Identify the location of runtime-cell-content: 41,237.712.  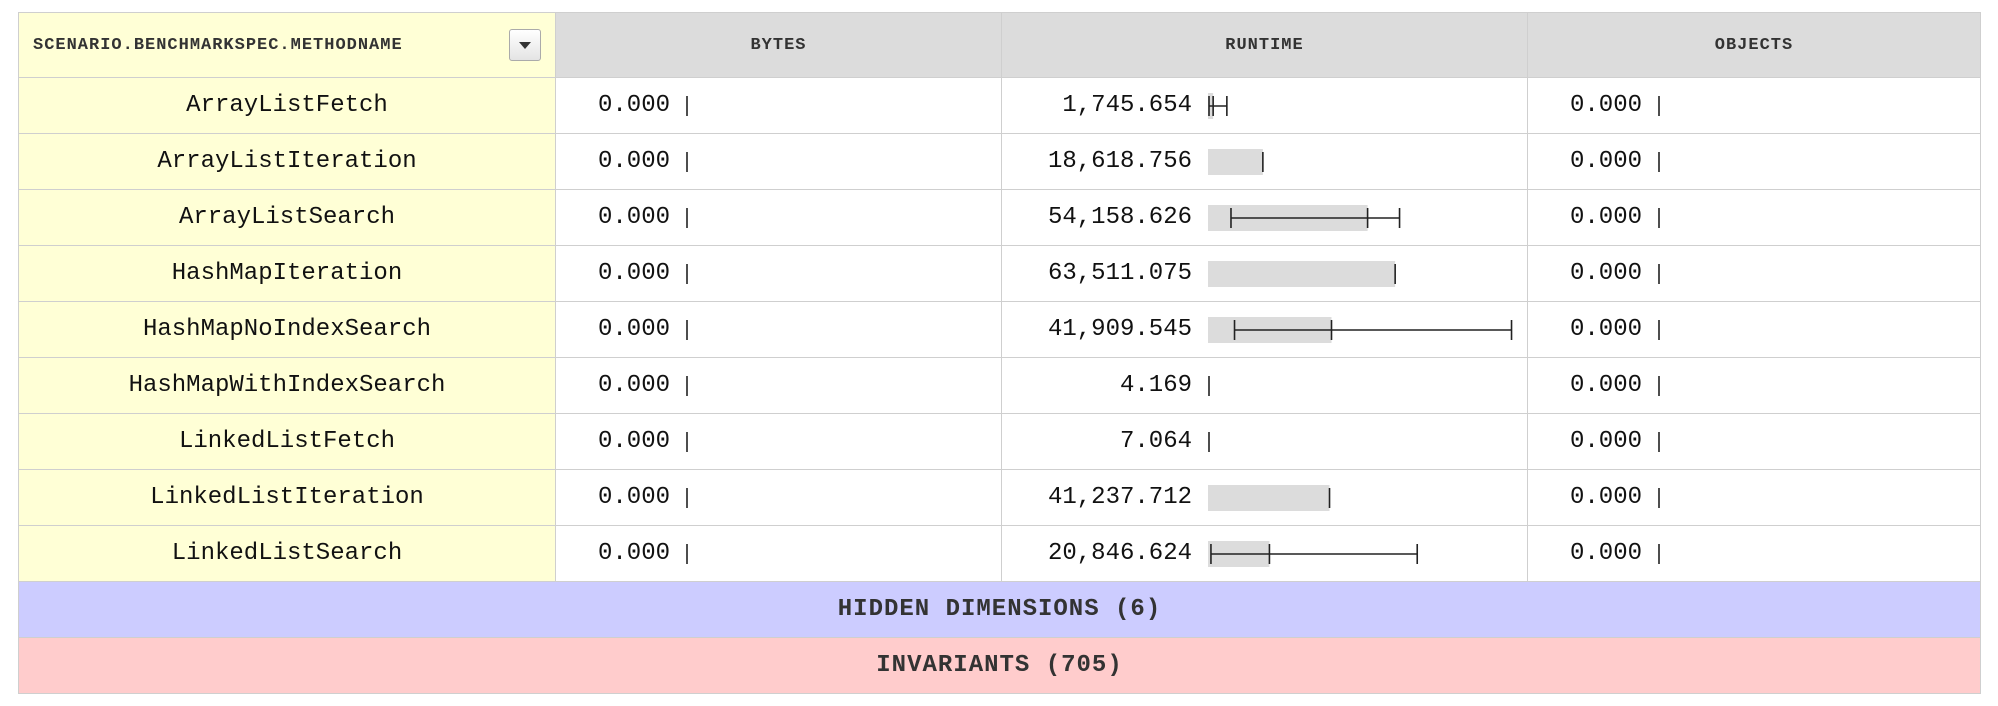
(1264, 497).